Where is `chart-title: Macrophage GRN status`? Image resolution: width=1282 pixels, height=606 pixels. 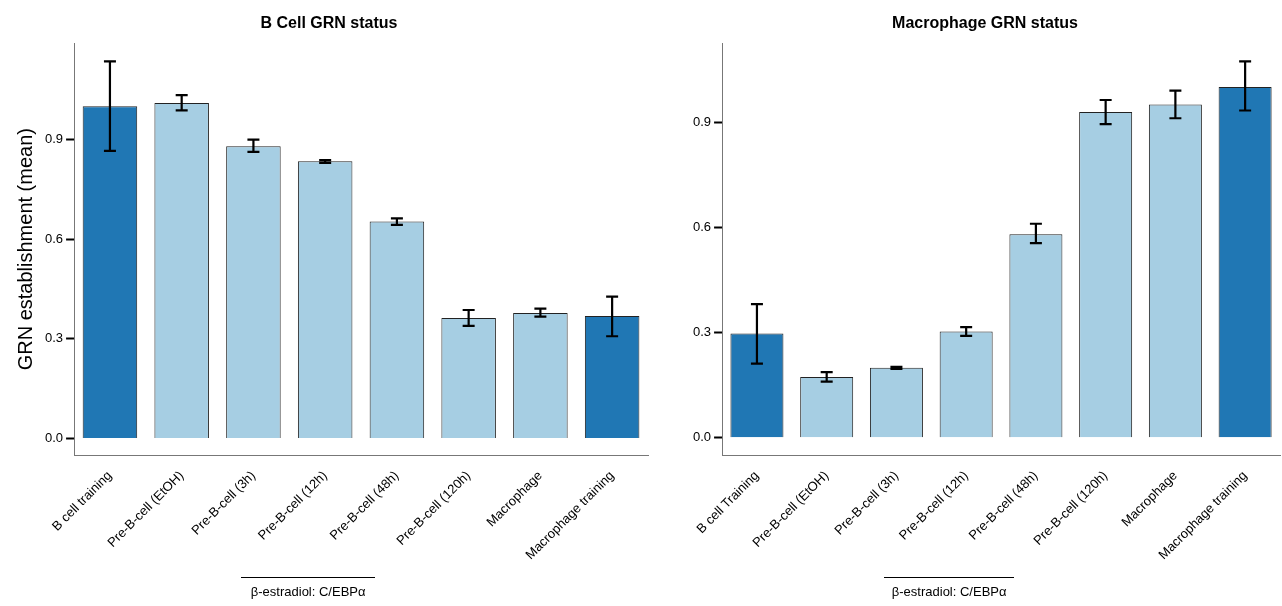
chart-title: Macrophage GRN status is located at coordinates (985, 23).